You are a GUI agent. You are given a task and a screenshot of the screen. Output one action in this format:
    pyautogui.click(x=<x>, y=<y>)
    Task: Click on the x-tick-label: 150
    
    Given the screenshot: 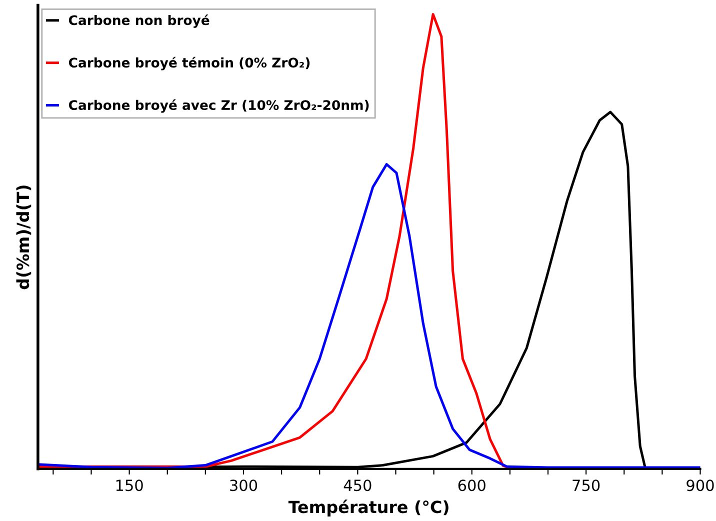 What is the action you would take?
    pyautogui.click(x=129, y=486)
    